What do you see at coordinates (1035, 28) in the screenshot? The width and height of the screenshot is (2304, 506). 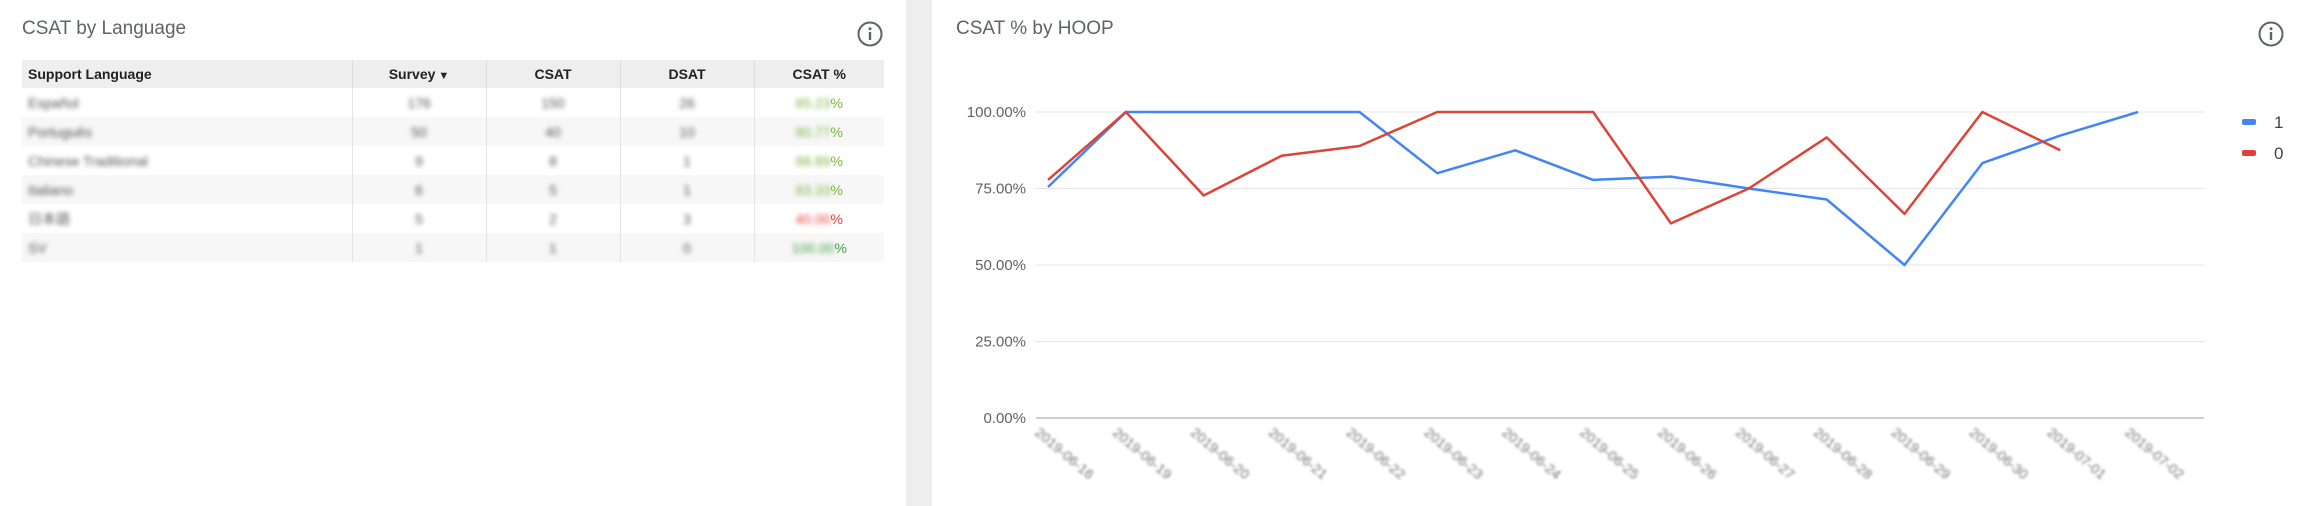 I see `panel-title: CSAT % by HOOP` at bounding box center [1035, 28].